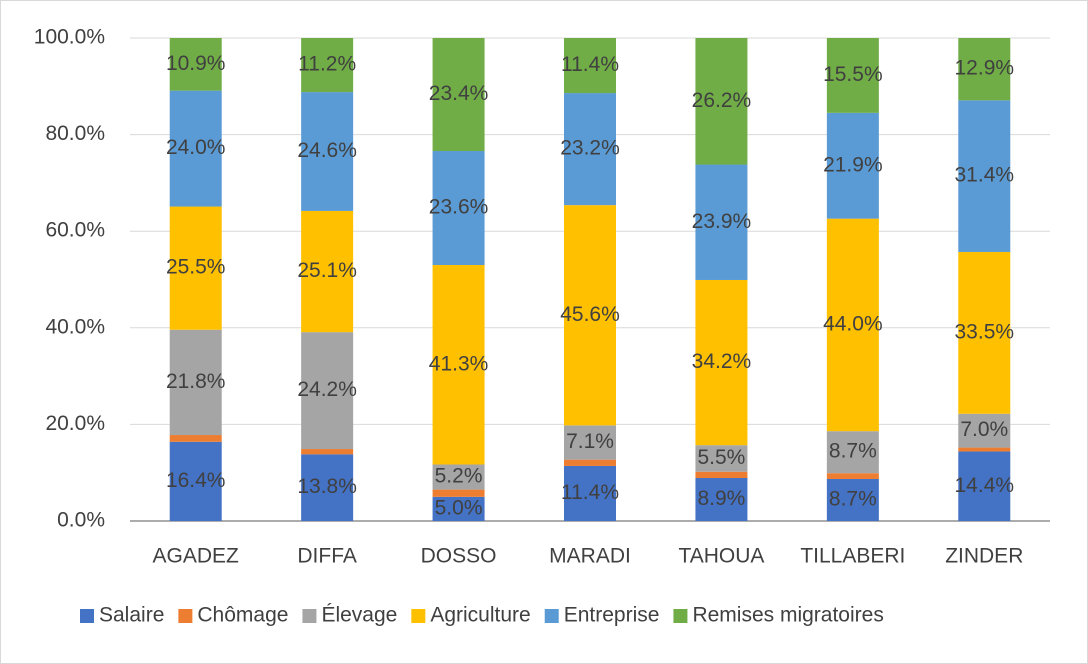 The image size is (1088, 664). I want to click on data-label: 21.8%, so click(196, 381).